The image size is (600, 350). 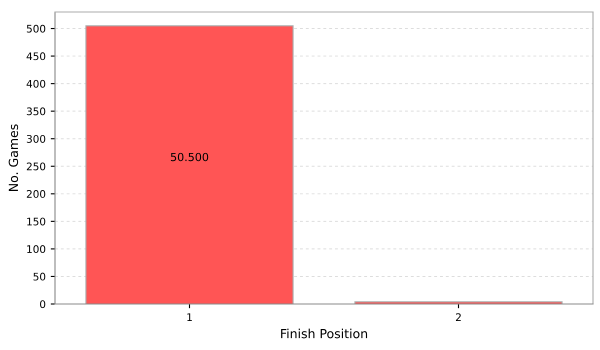 What do you see at coordinates (36, 84) in the screenshot?
I see `y-tick-label: 400` at bounding box center [36, 84].